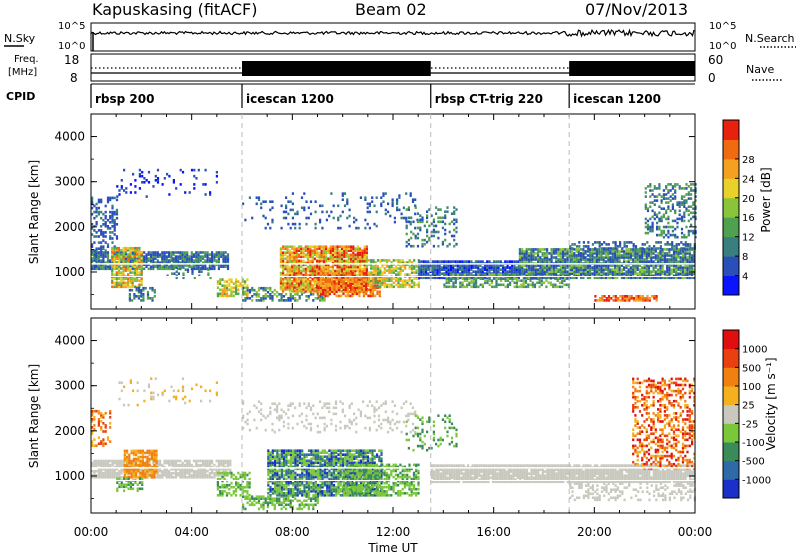 This screenshot has width=800, height=554. I want to click on freq-tick-high: 18, so click(71, 60).